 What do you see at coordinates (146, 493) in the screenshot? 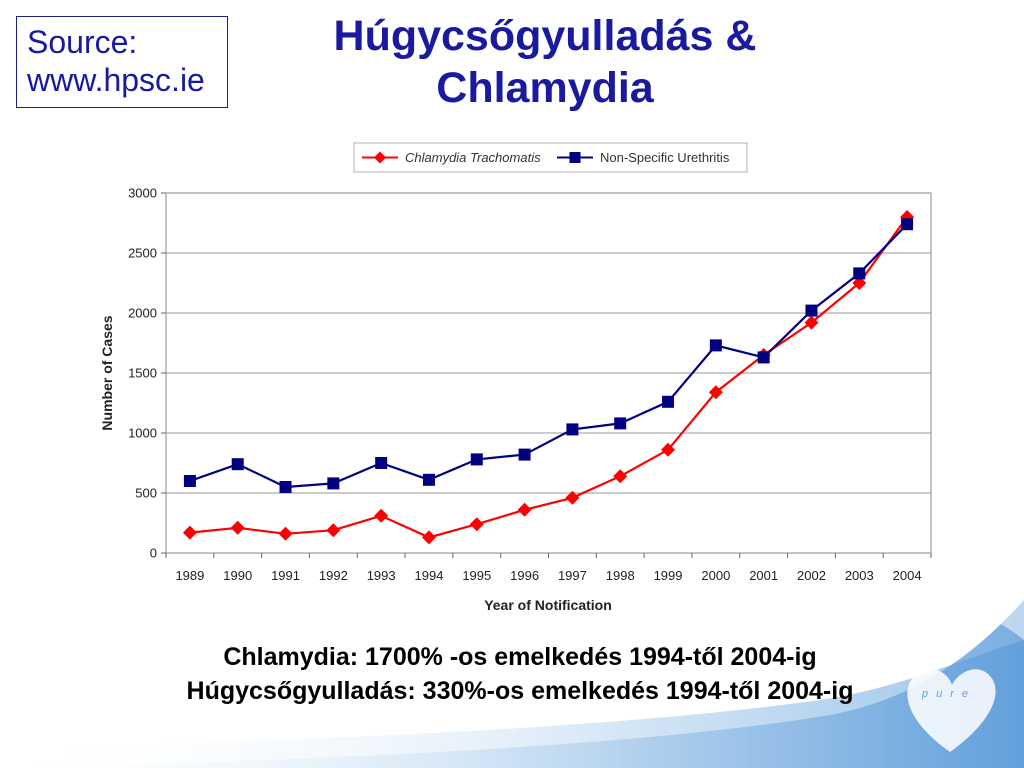
I see `y-tick-label: 500` at bounding box center [146, 493].